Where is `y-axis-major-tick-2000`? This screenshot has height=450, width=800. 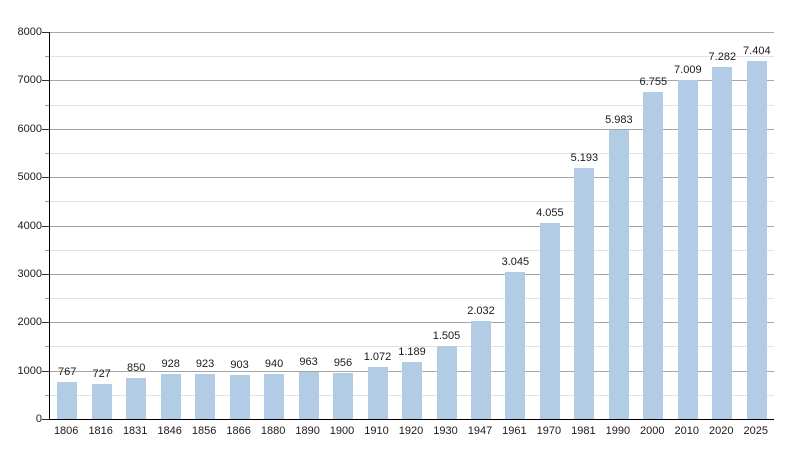 y-axis-major-tick-2000 is located at coordinates (45, 323).